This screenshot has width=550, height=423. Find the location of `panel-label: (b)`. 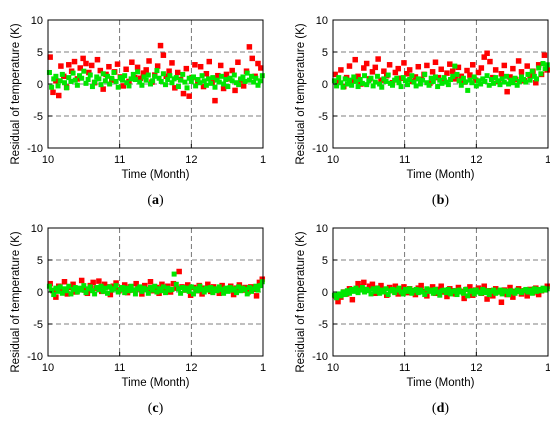

panel-label: (b) is located at coordinates (440, 200).